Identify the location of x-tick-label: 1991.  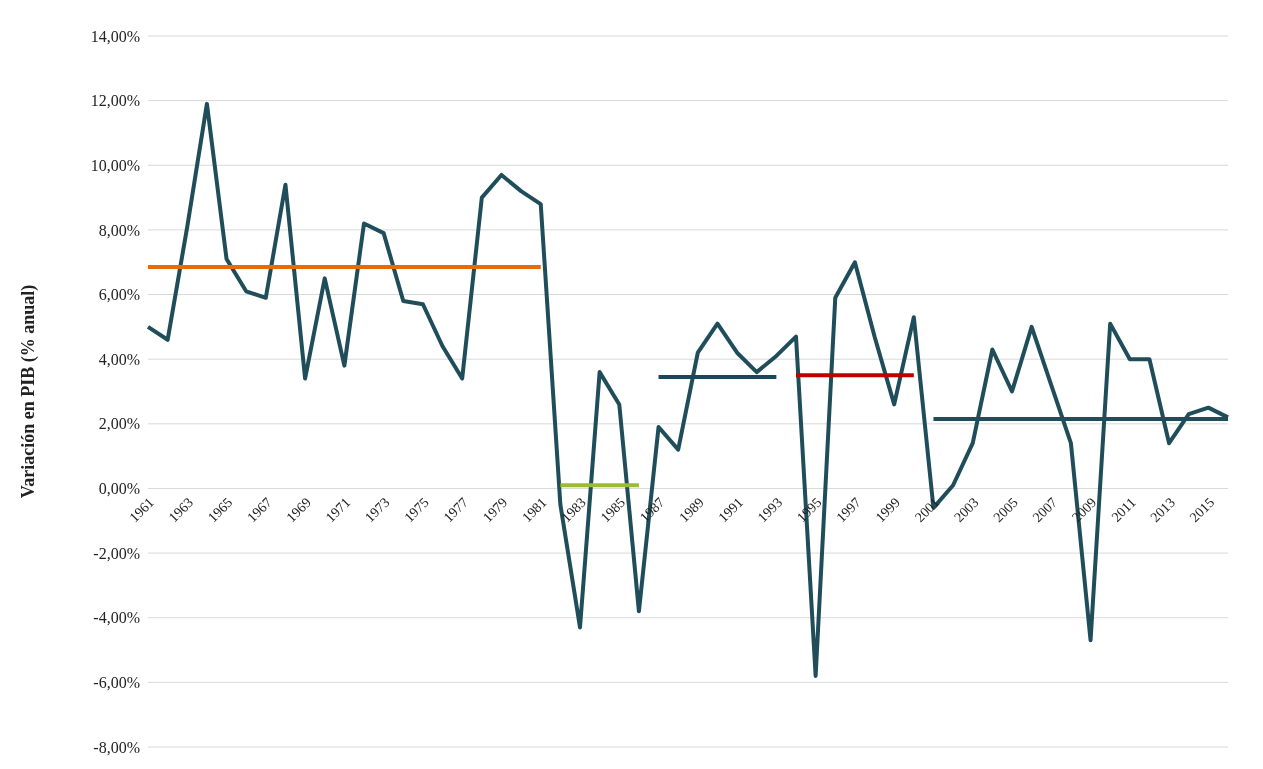
(730, 510).